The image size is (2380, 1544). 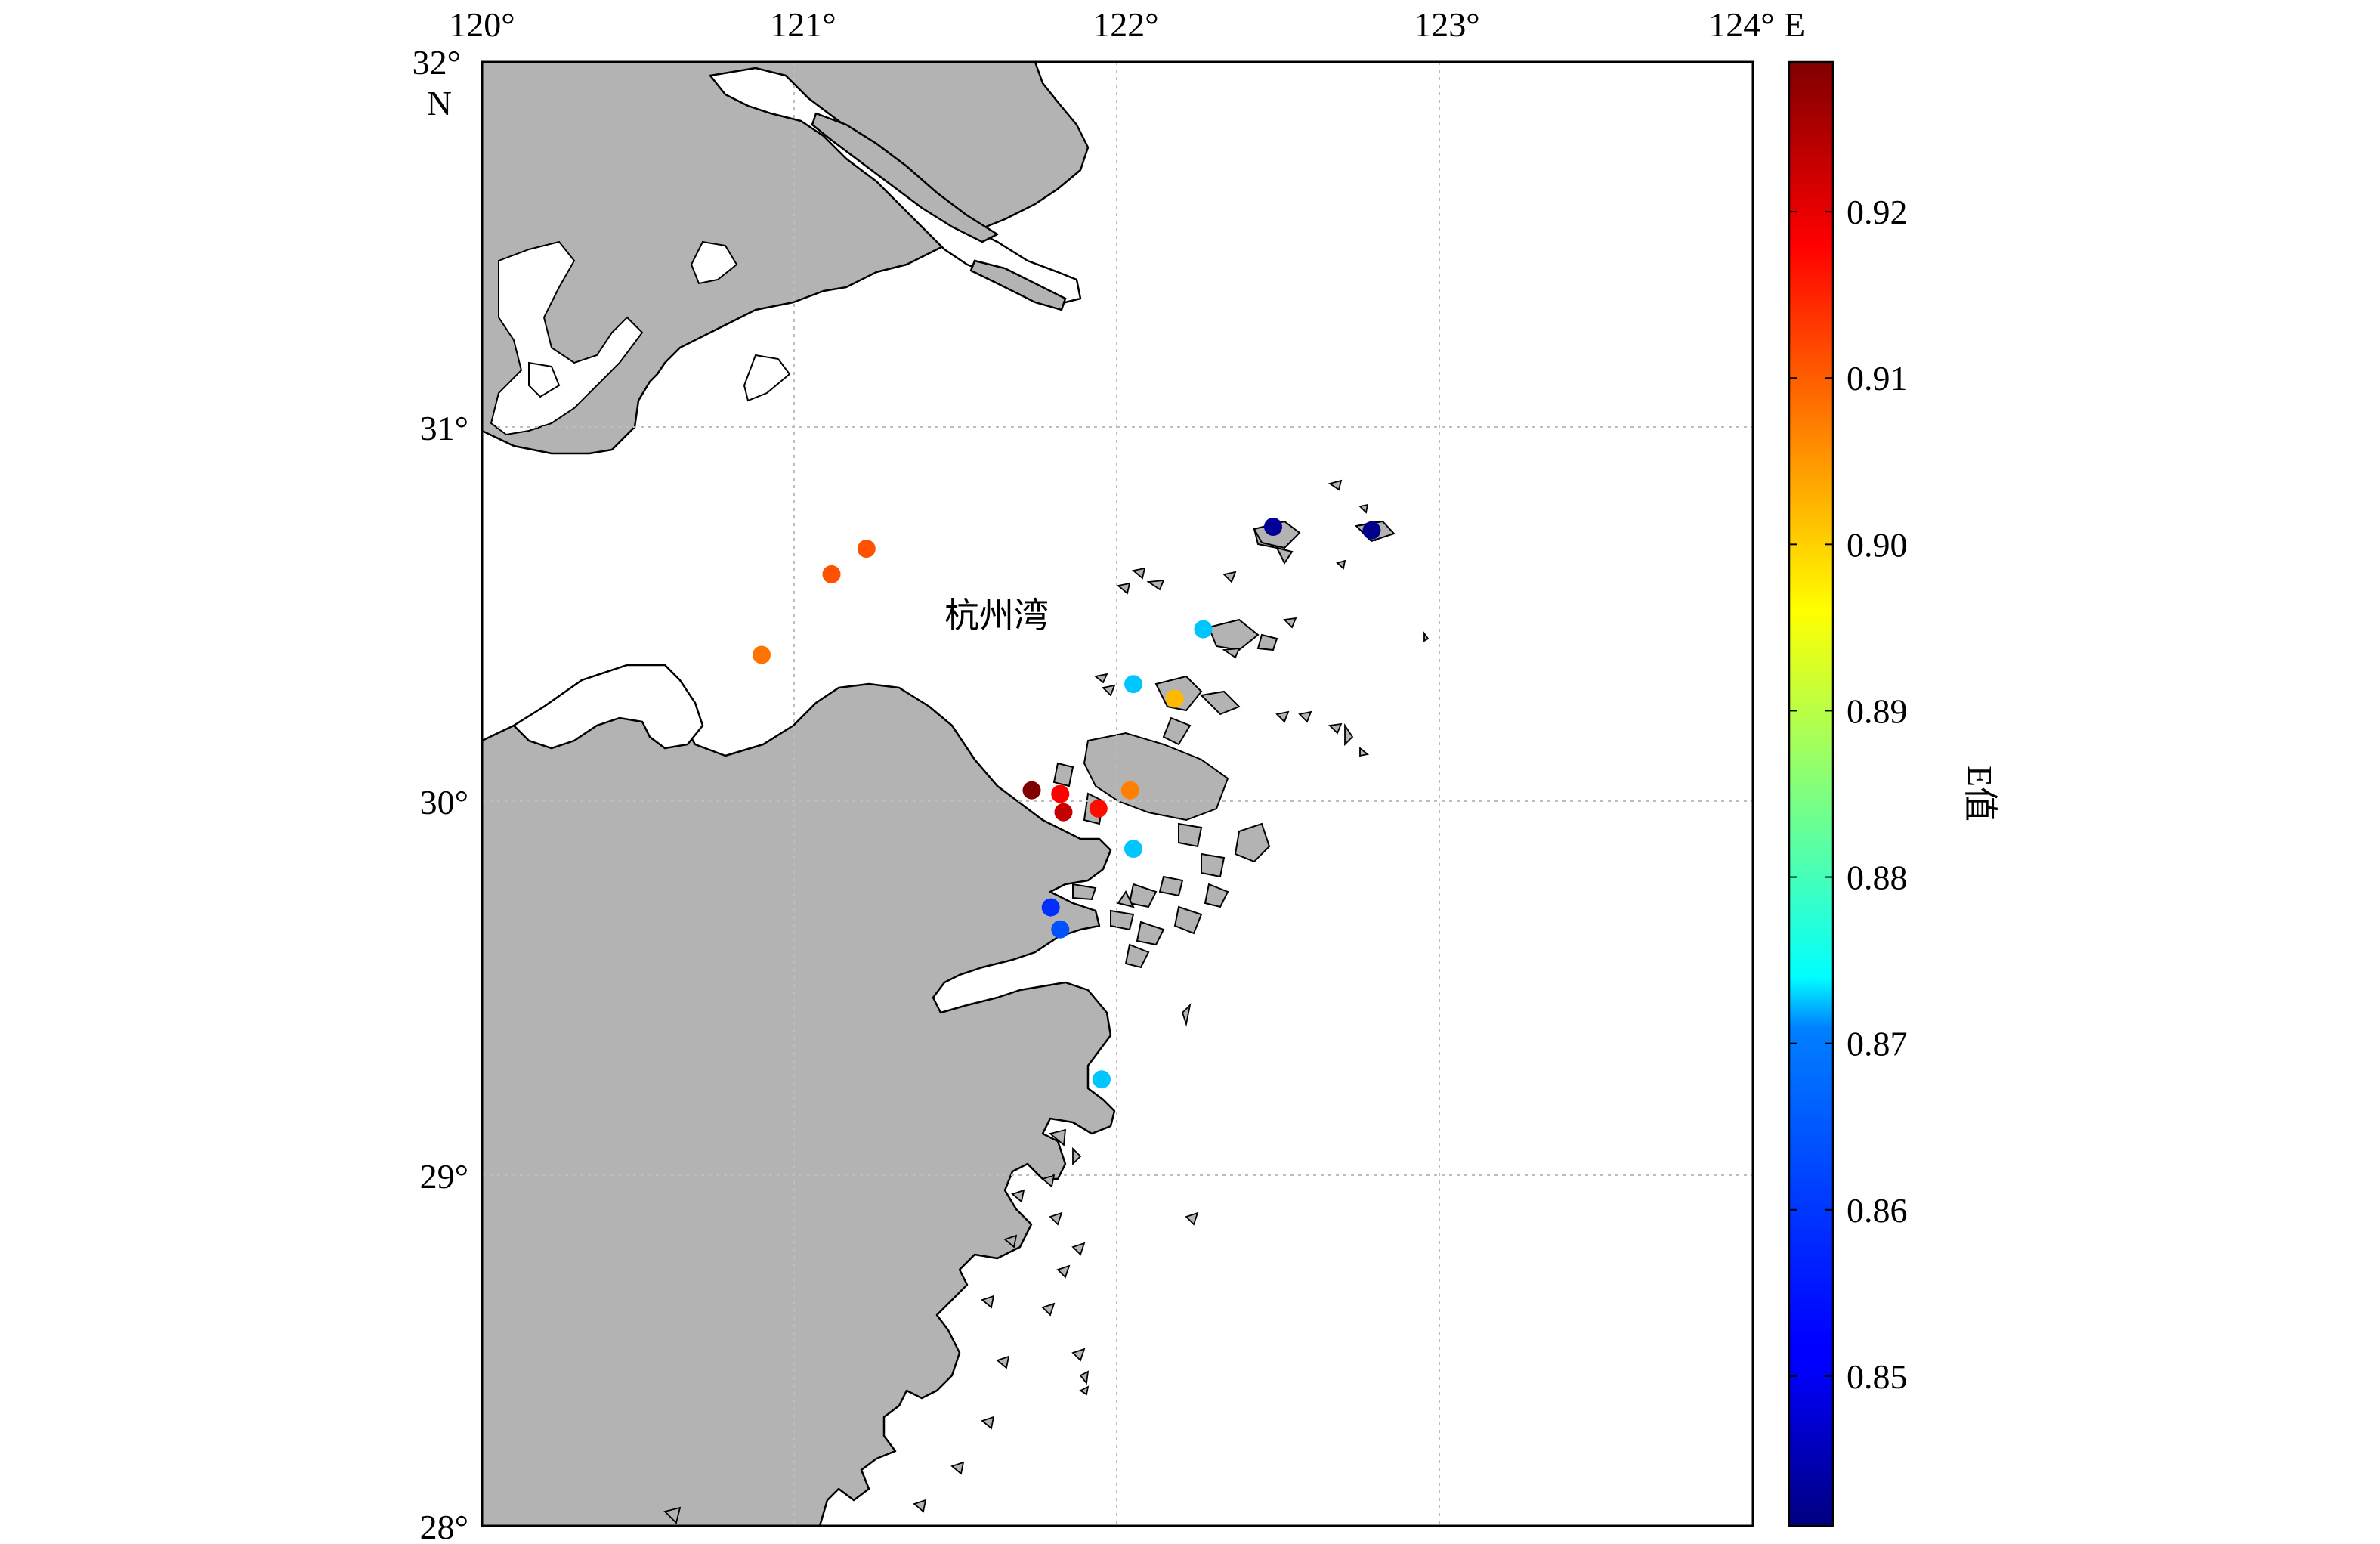 I want to click on lat-tick-30: 30°, so click(x=444, y=802).